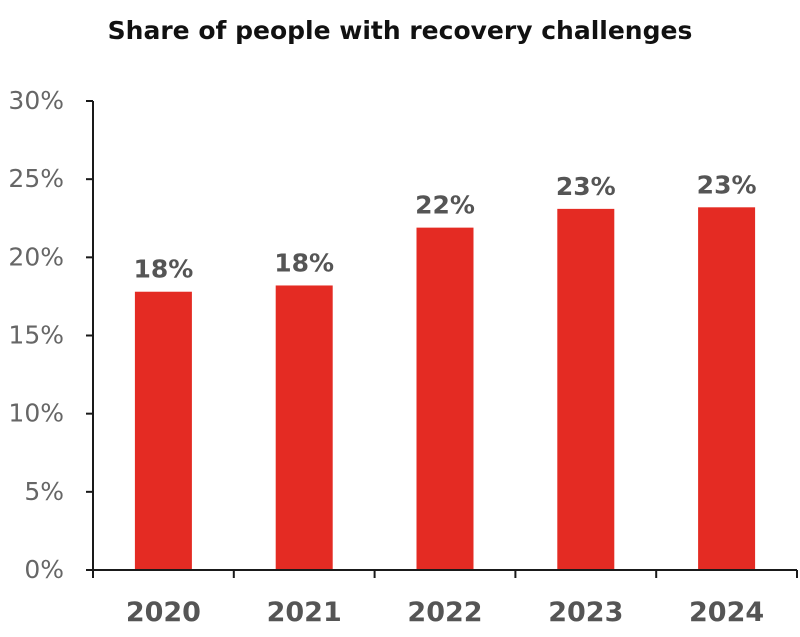 Image resolution: width=800 pixels, height=637 pixels. Describe the element at coordinates (444, 226) in the screenshot. I see `bar-data-labels: 18% 18% 22% 23% 23%` at that location.